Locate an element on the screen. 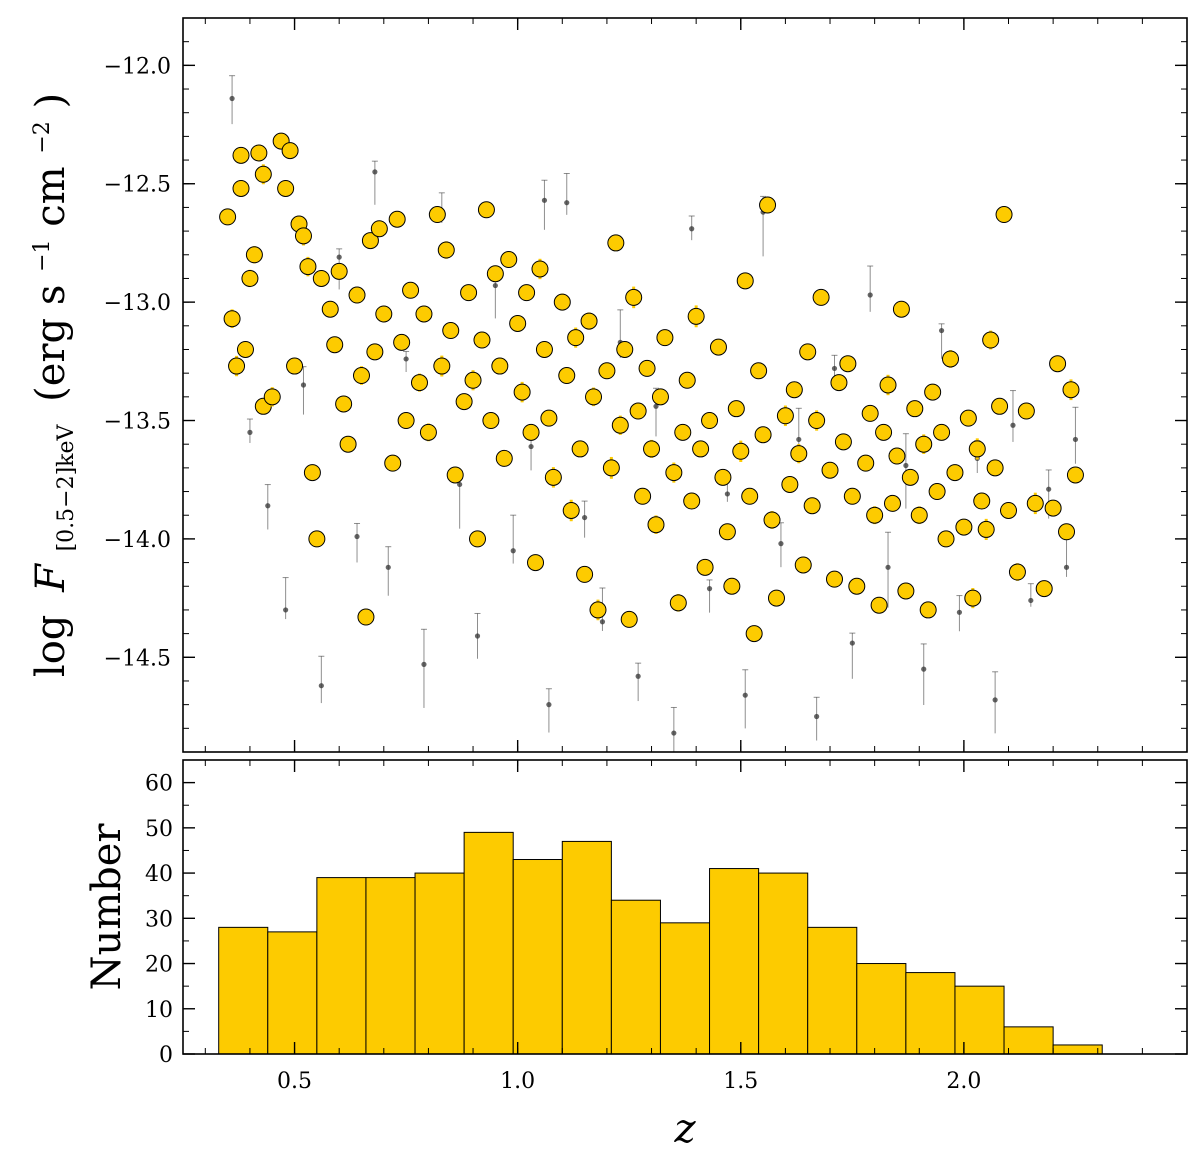 Image resolution: width=1200 pixels, height=1149 pixels. bottom-panel-y-tick-label: 10 is located at coordinates (159, 1010).